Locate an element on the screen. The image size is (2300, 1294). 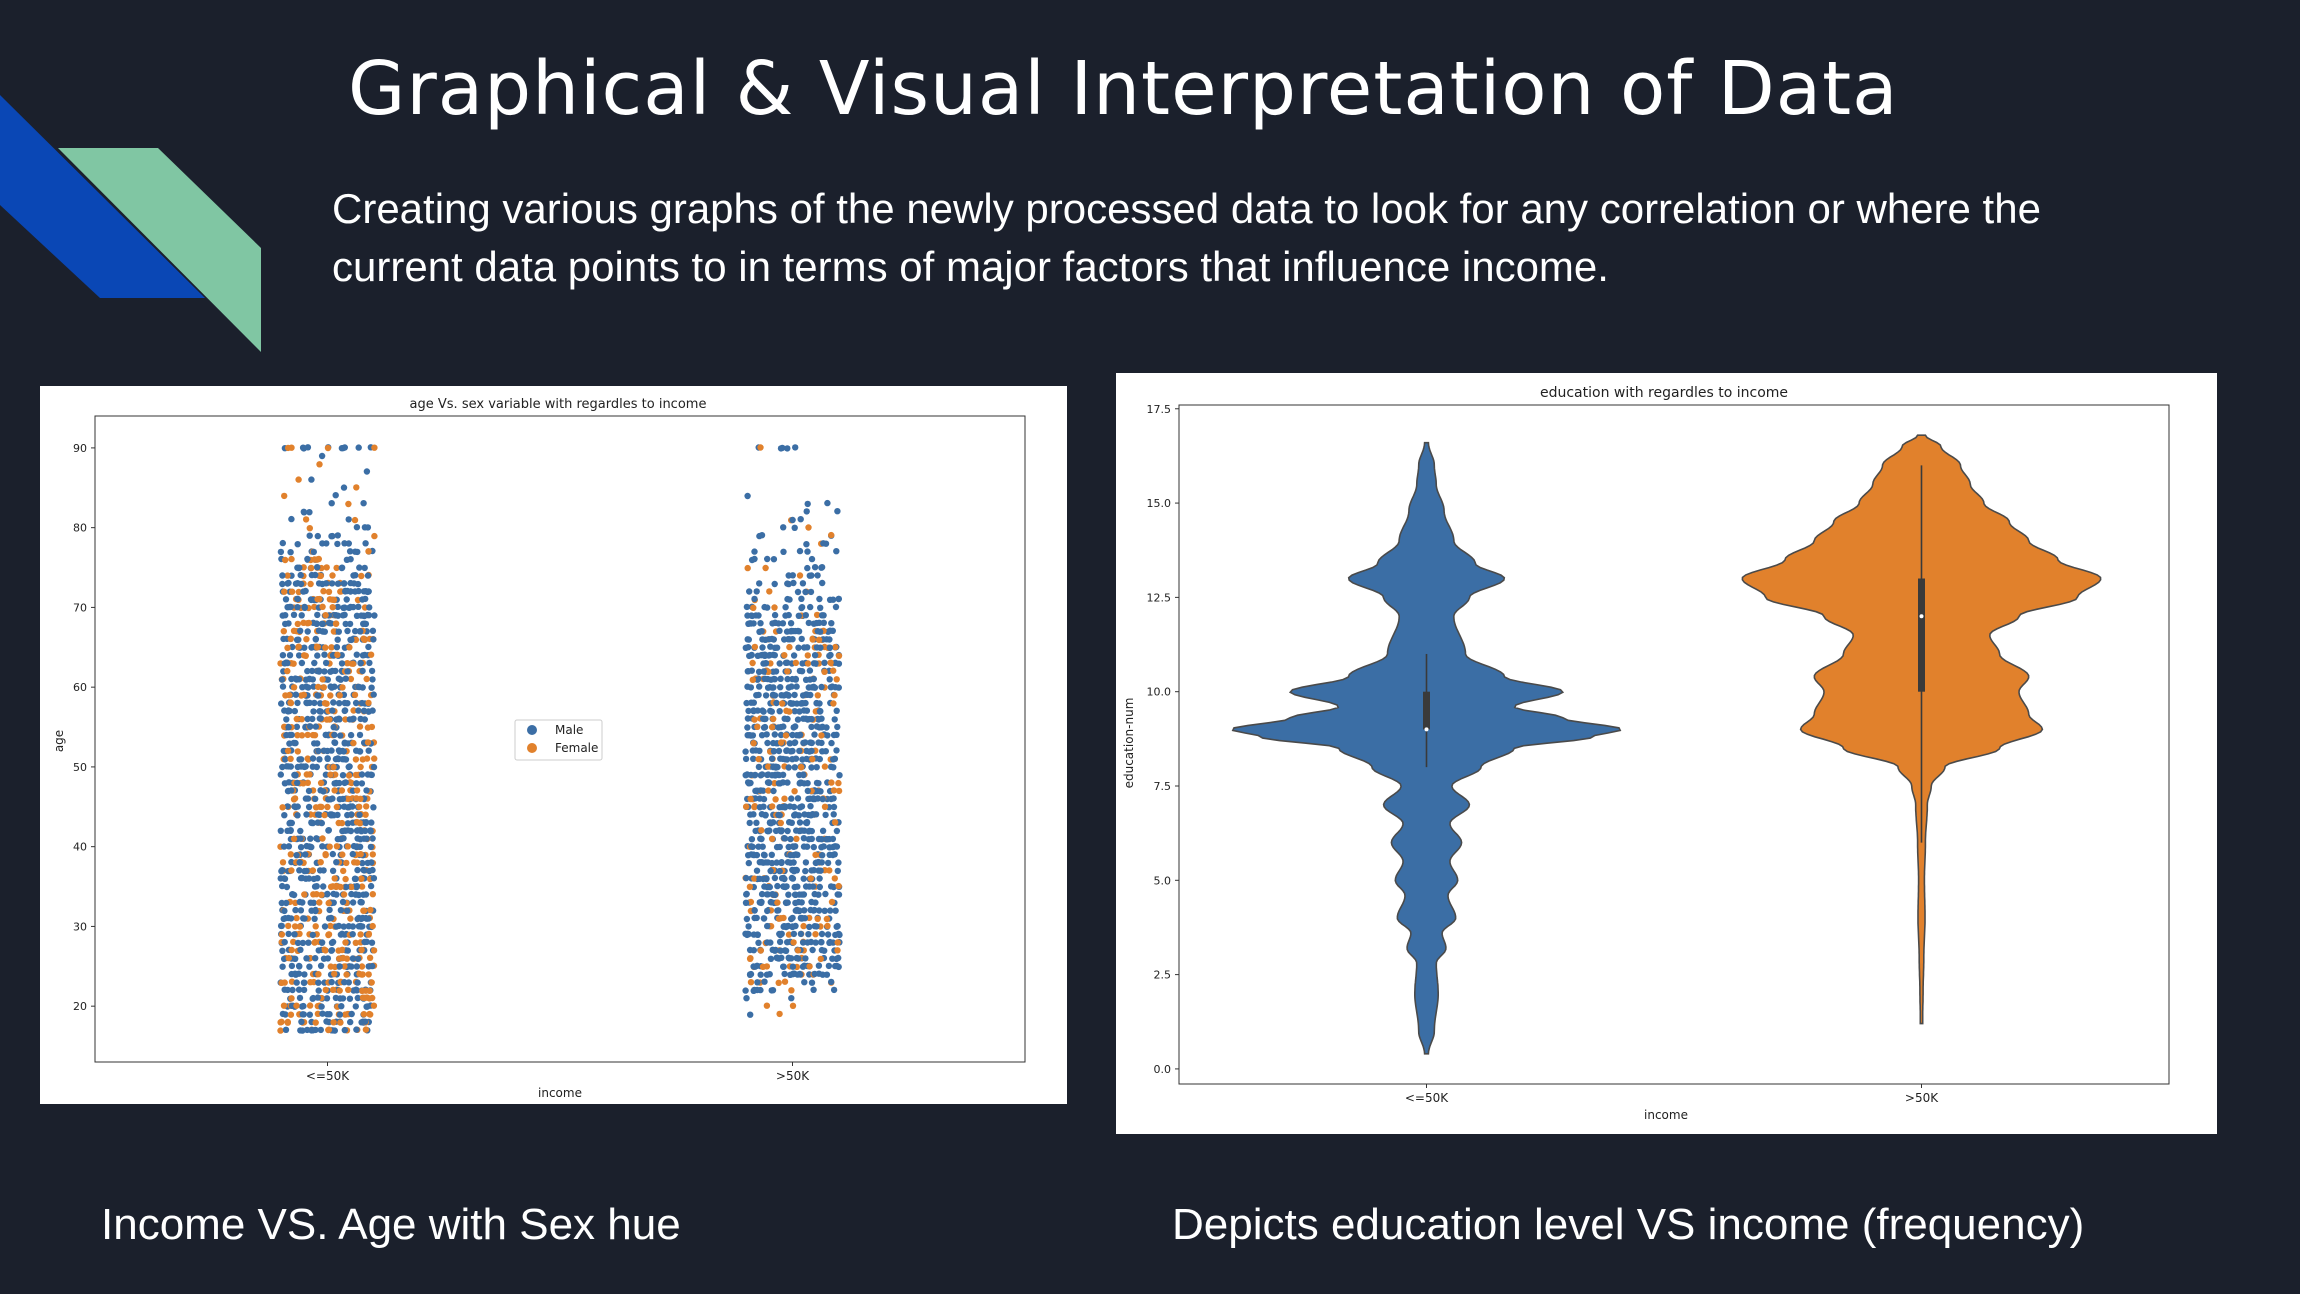
y-tick-label: 2.5 is located at coordinates (1163, 975).